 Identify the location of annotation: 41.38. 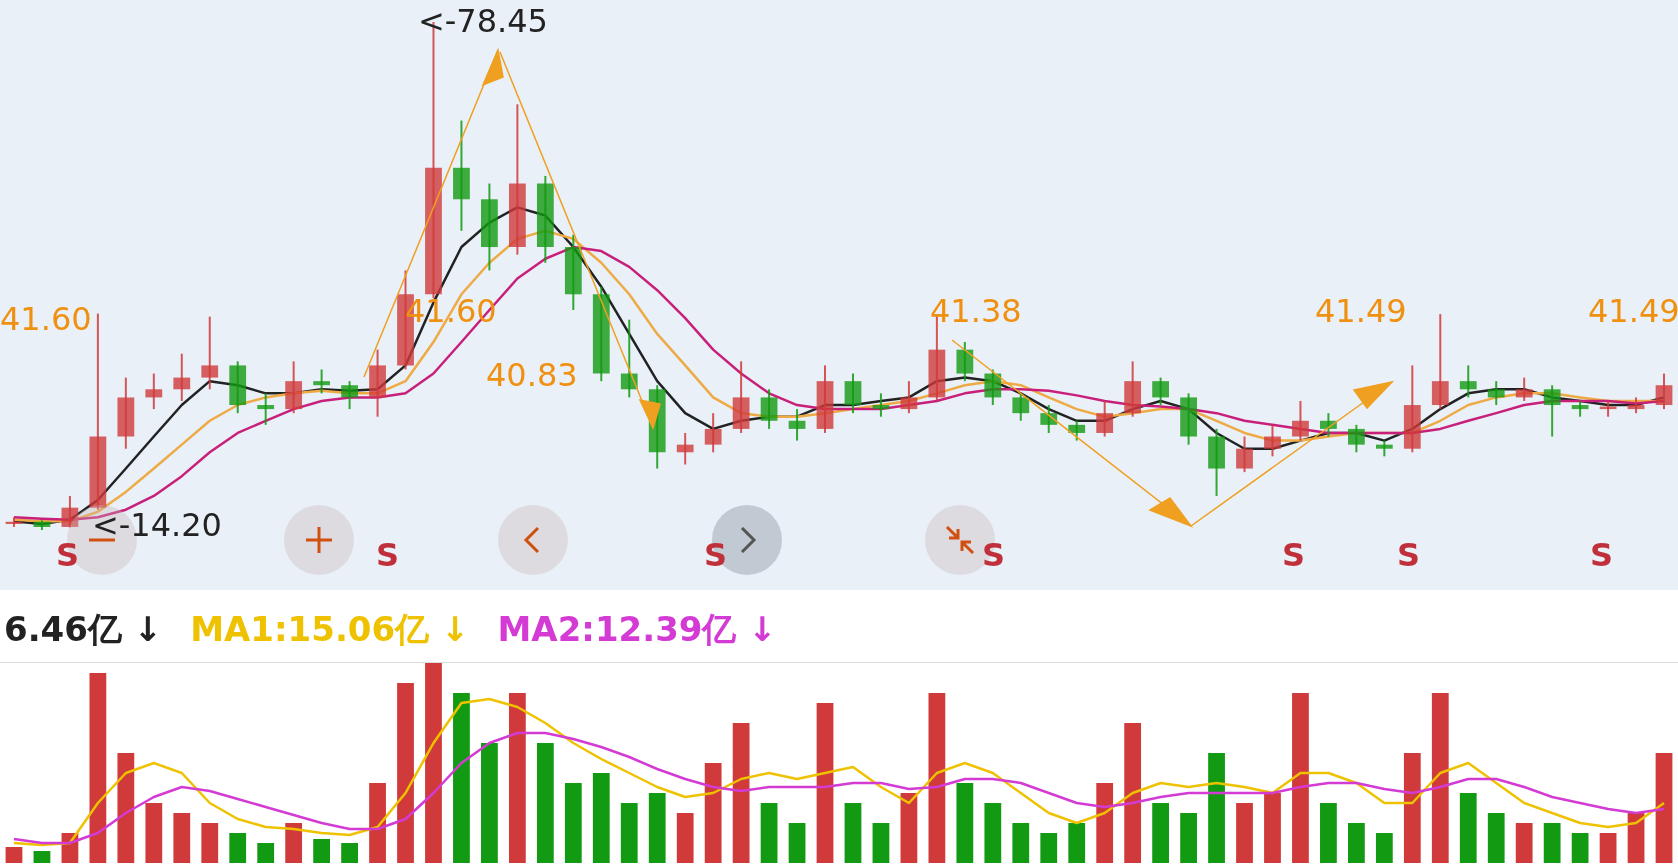
(976, 311).